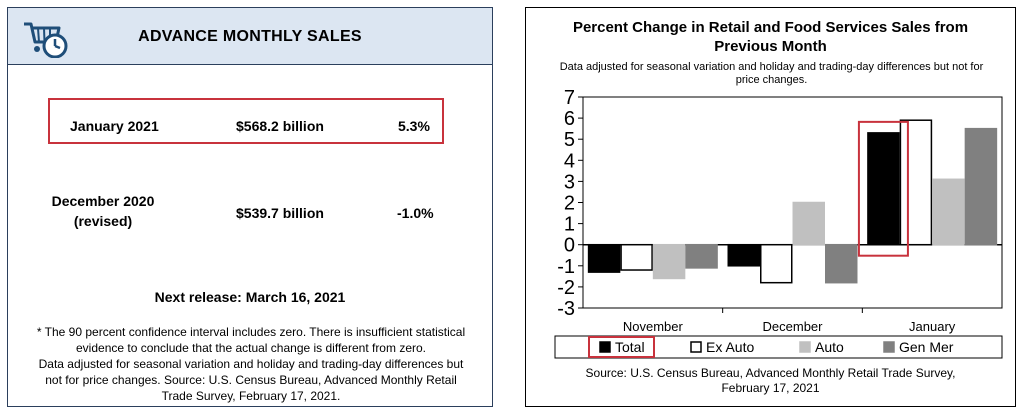  Describe the element at coordinates (932, 326) in the screenshot. I see `x-tick-label: January` at that location.